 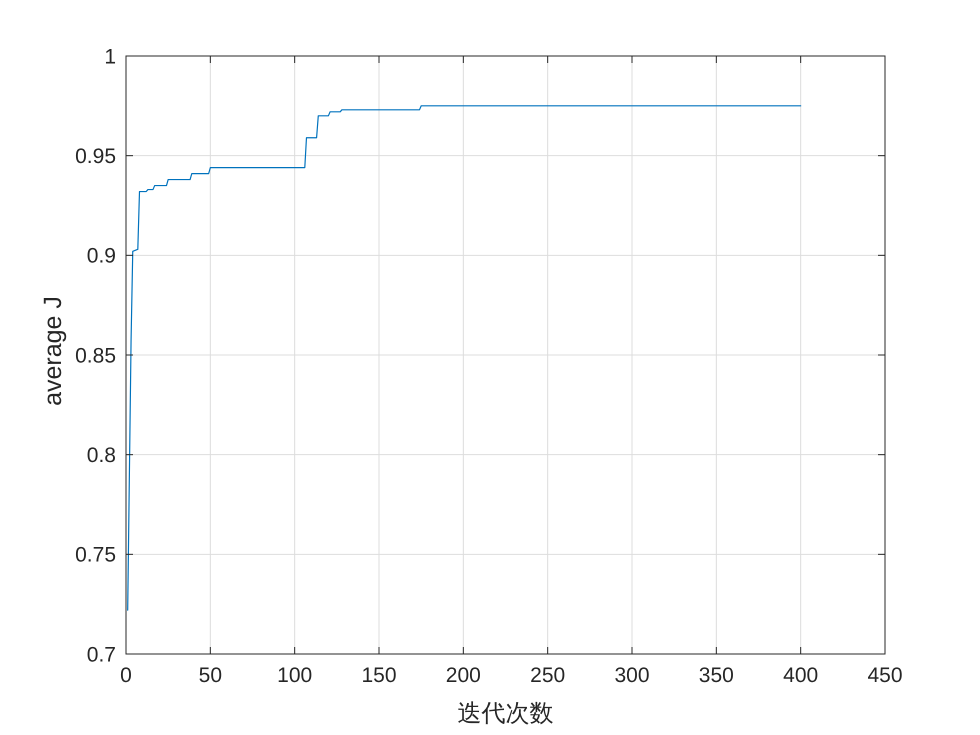 What do you see at coordinates (716, 676) in the screenshot?
I see `x-tick-label: 350` at bounding box center [716, 676].